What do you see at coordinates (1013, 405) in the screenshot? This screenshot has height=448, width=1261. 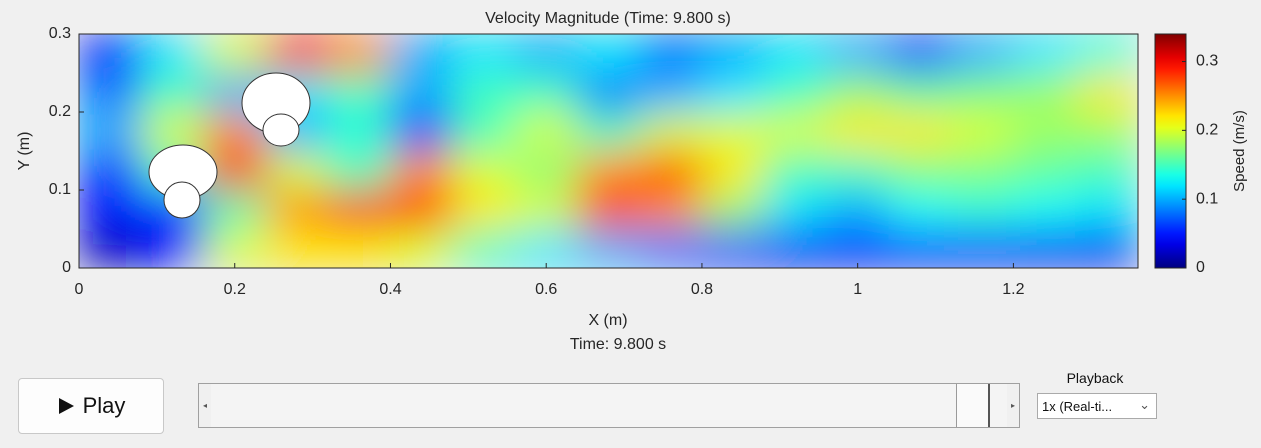 I see `slider-right: ▸` at bounding box center [1013, 405].